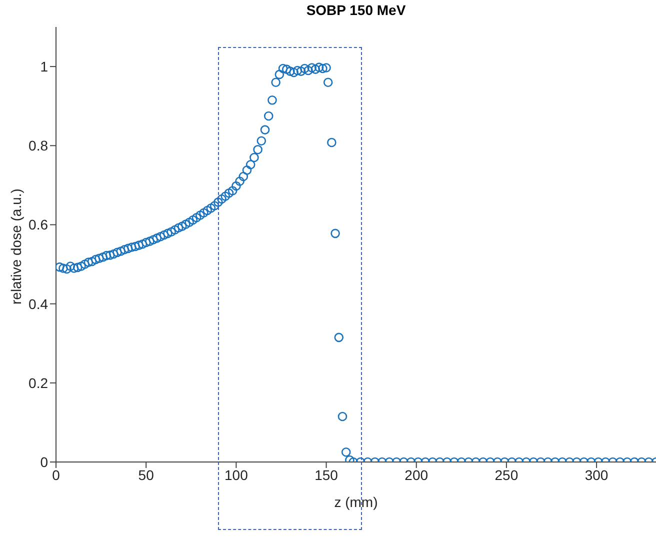 The height and width of the screenshot is (552, 656). What do you see at coordinates (356, 502) in the screenshot?
I see `x-axis-title: z (mm)` at bounding box center [356, 502].